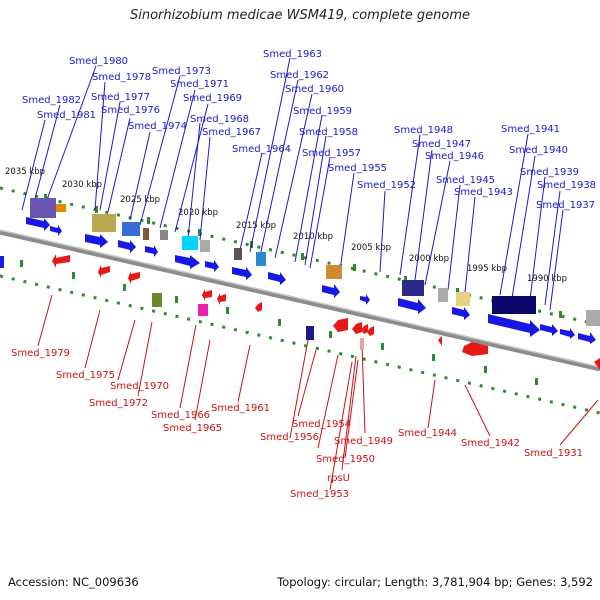  Describe the element at coordinates (538, 150) in the screenshot. I see `forward-gene-label: Smed_1940` at that location.